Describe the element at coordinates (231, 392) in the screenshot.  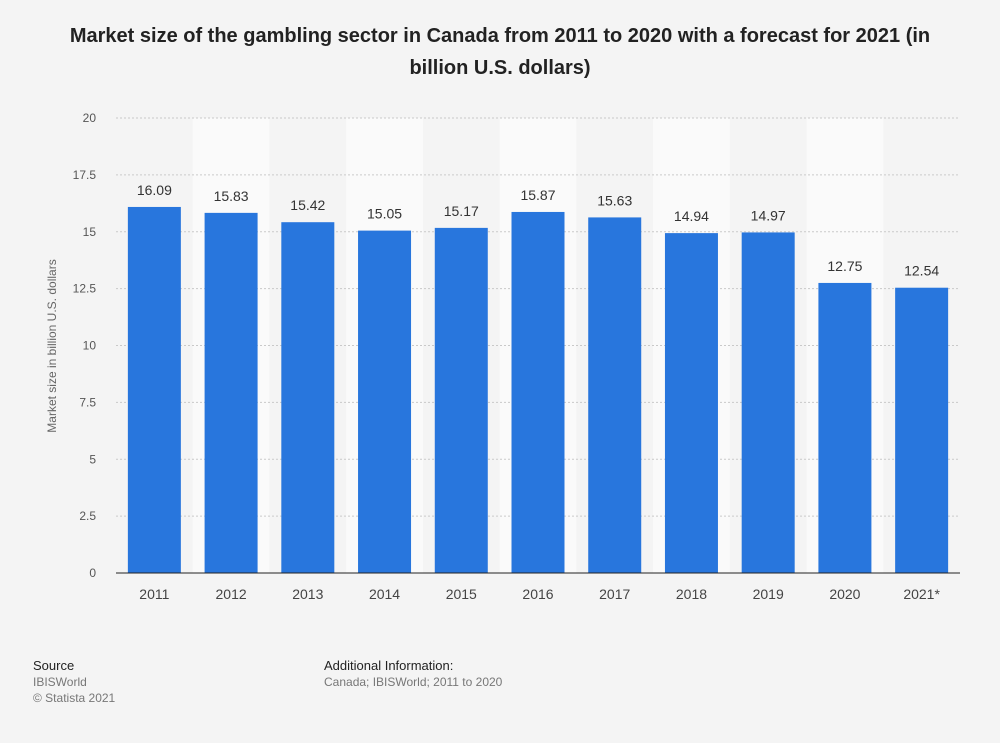
I see `bar-2012` at that location.